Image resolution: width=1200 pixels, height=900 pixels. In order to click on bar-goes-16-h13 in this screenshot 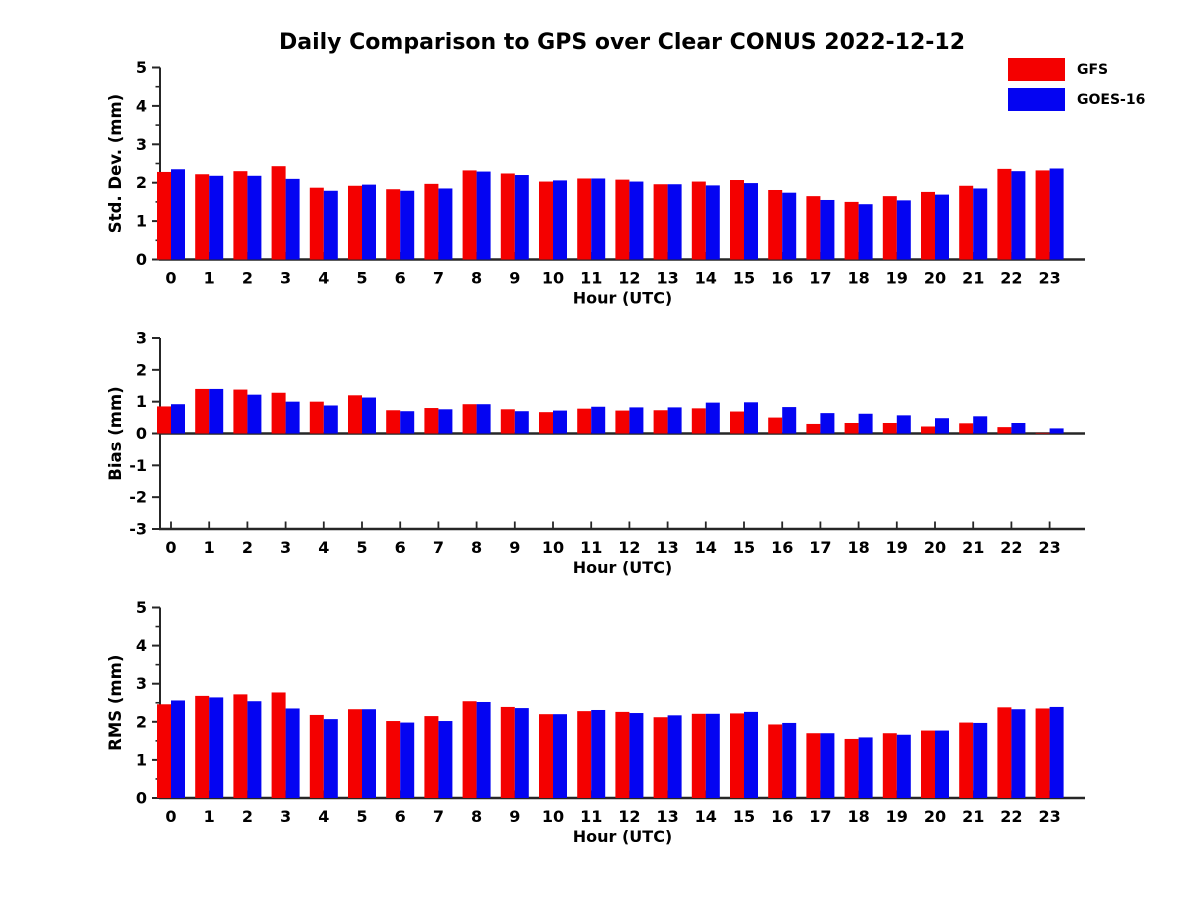, I will do `click(674, 756)`.